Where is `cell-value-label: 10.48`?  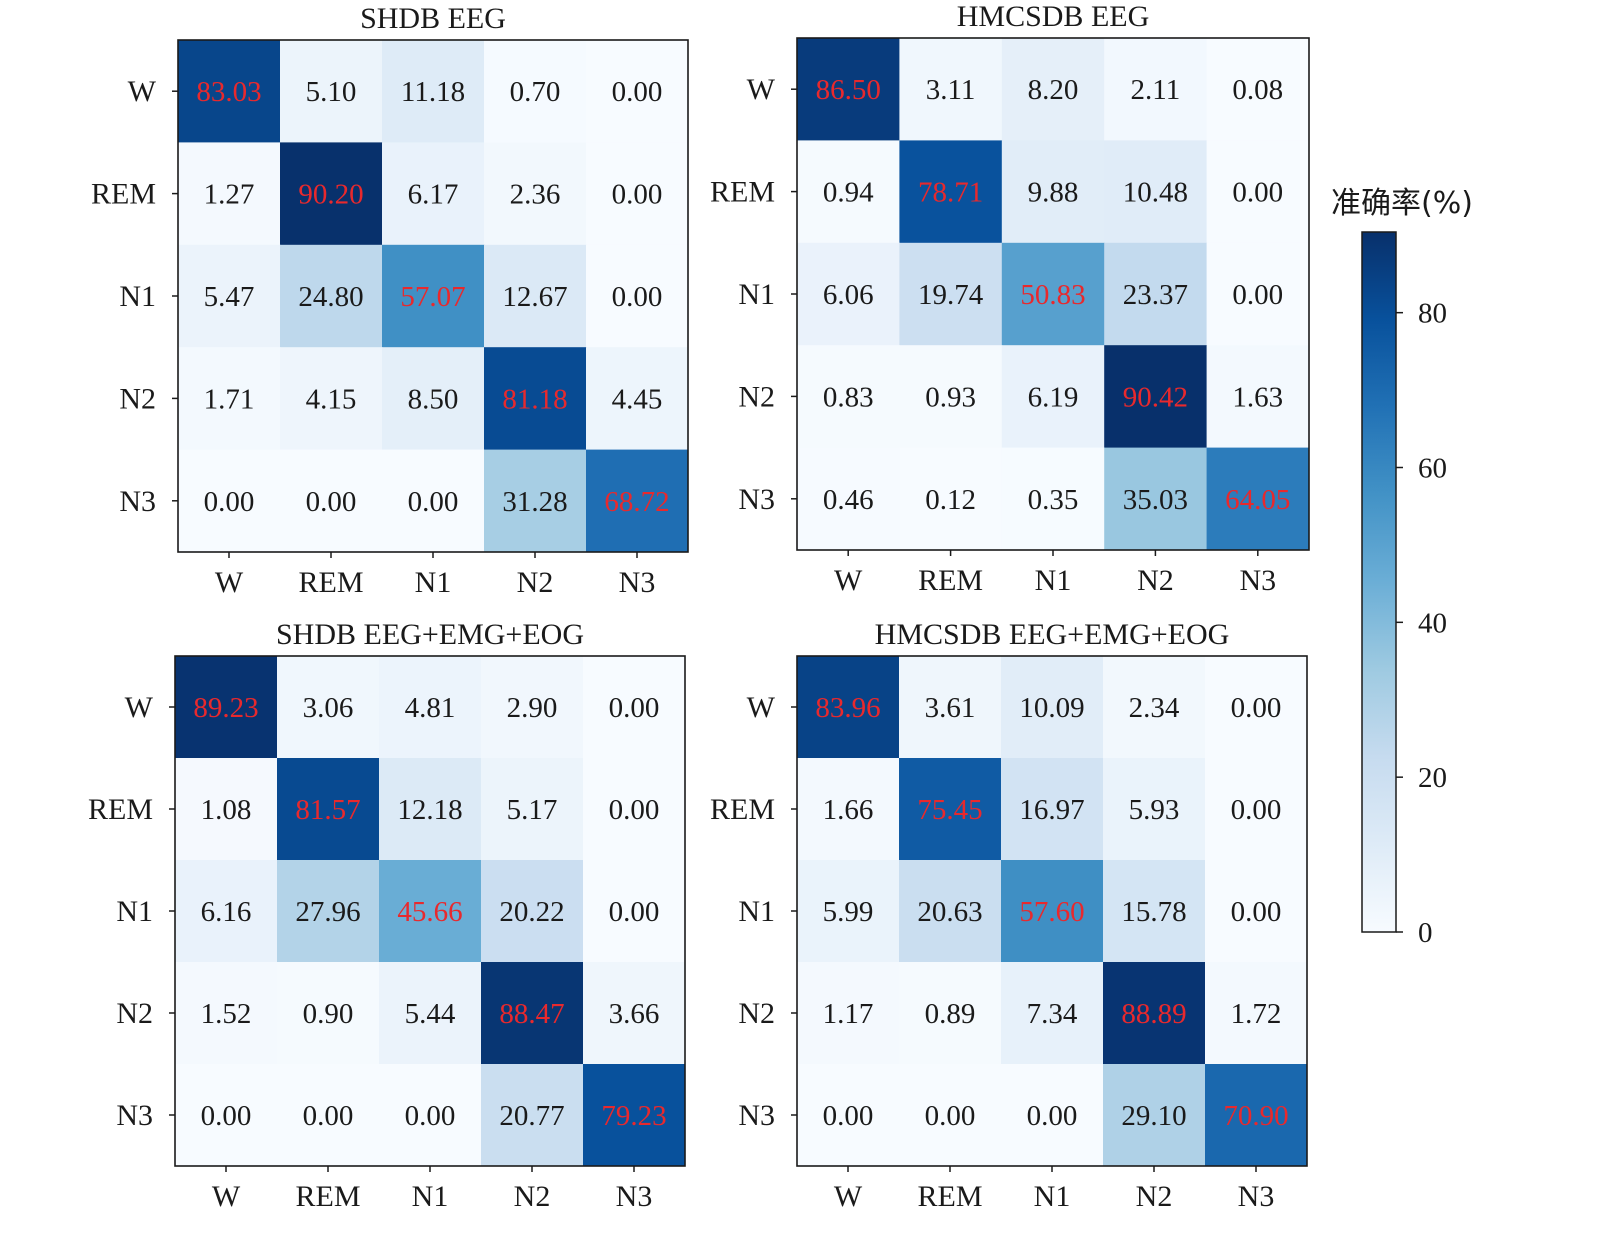 cell-value-label: 10.48 is located at coordinates (1155, 193).